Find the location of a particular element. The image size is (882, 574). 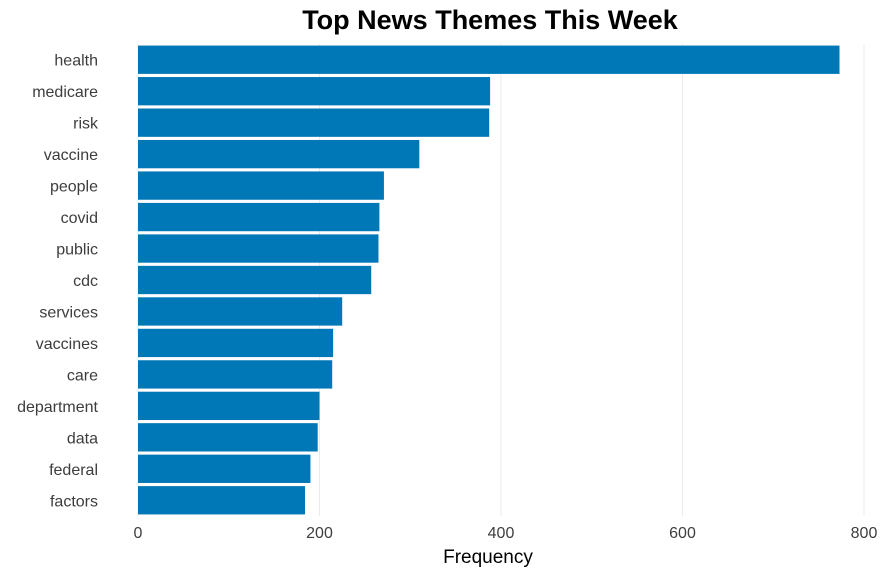

x-tick-label: 0 is located at coordinates (138, 533).